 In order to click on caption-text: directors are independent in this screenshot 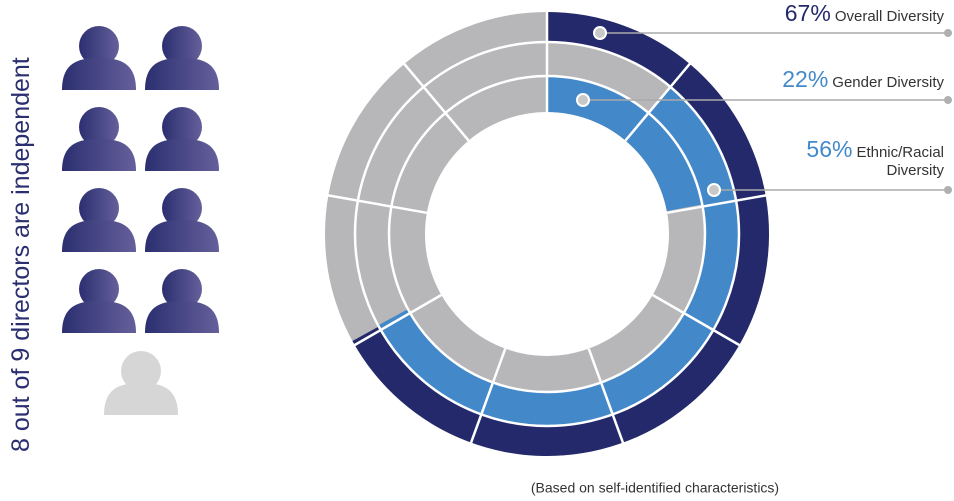, I will do `click(21, 199)`.